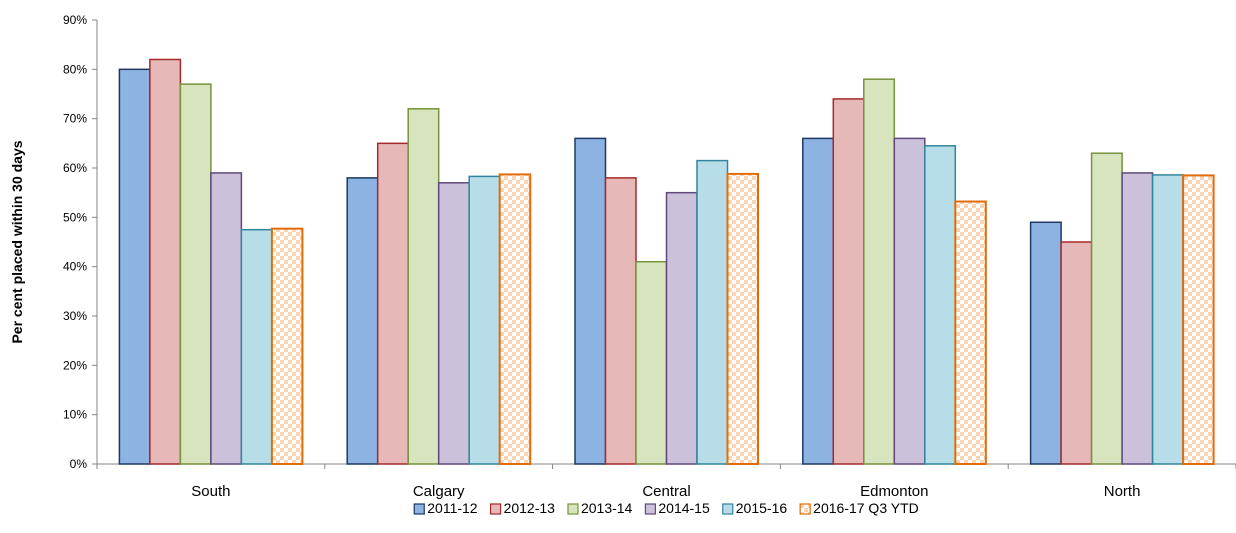 The image size is (1236, 533). What do you see at coordinates (1198, 319) in the screenshot?
I see `bar-north-2016-17-q3-ytd` at bounding box center [1198, 319].